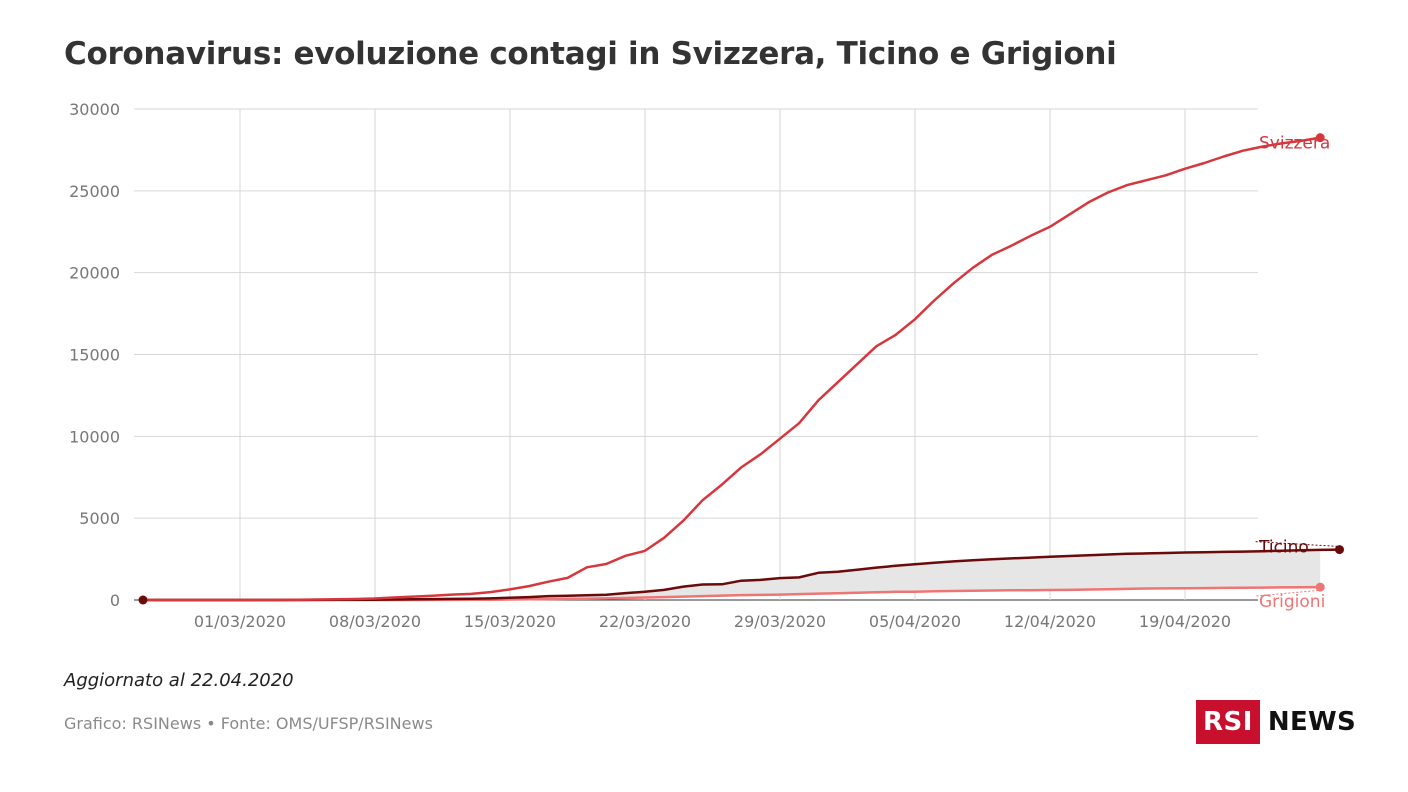 The height and width of the screenshot is (792, 1408). I want to click on x-tick-label: 12/04/2020, so click(1050, 621).